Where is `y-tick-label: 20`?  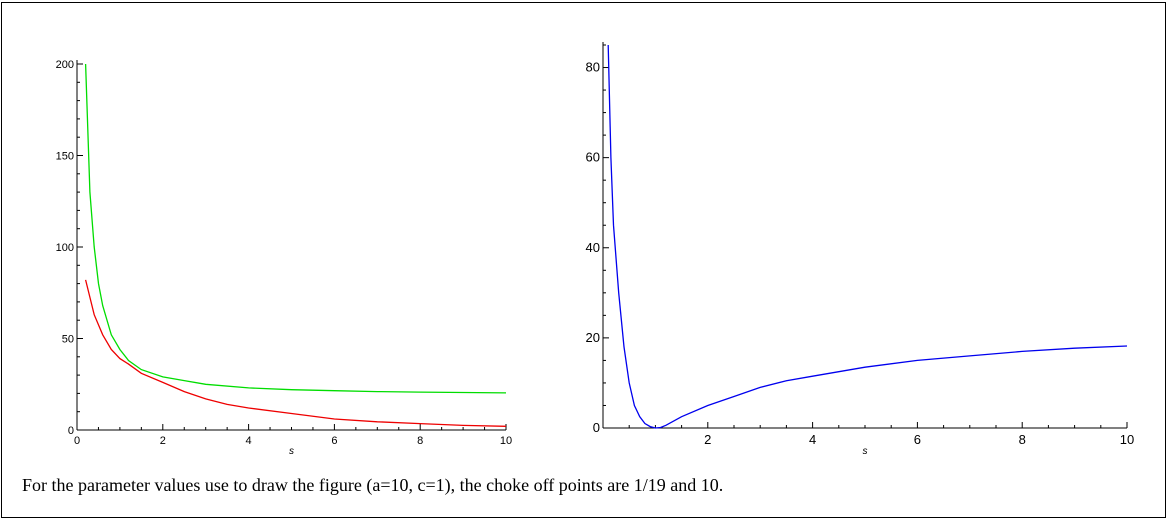 y-tick-label: 20 is located at coordinates (593, 337).